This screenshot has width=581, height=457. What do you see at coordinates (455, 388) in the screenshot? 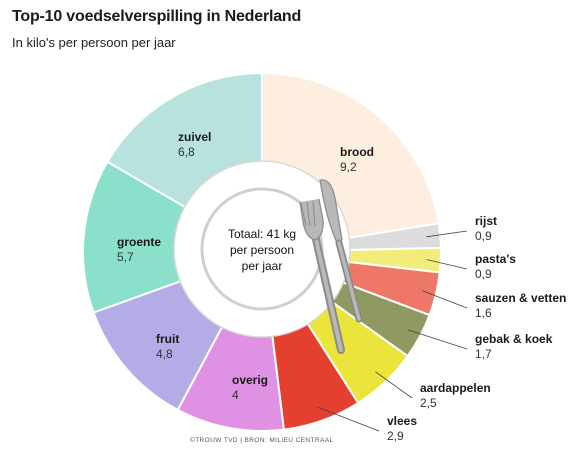
I see `slice-label-aardappelen: aardappelen` at bounding box center [455, 388].